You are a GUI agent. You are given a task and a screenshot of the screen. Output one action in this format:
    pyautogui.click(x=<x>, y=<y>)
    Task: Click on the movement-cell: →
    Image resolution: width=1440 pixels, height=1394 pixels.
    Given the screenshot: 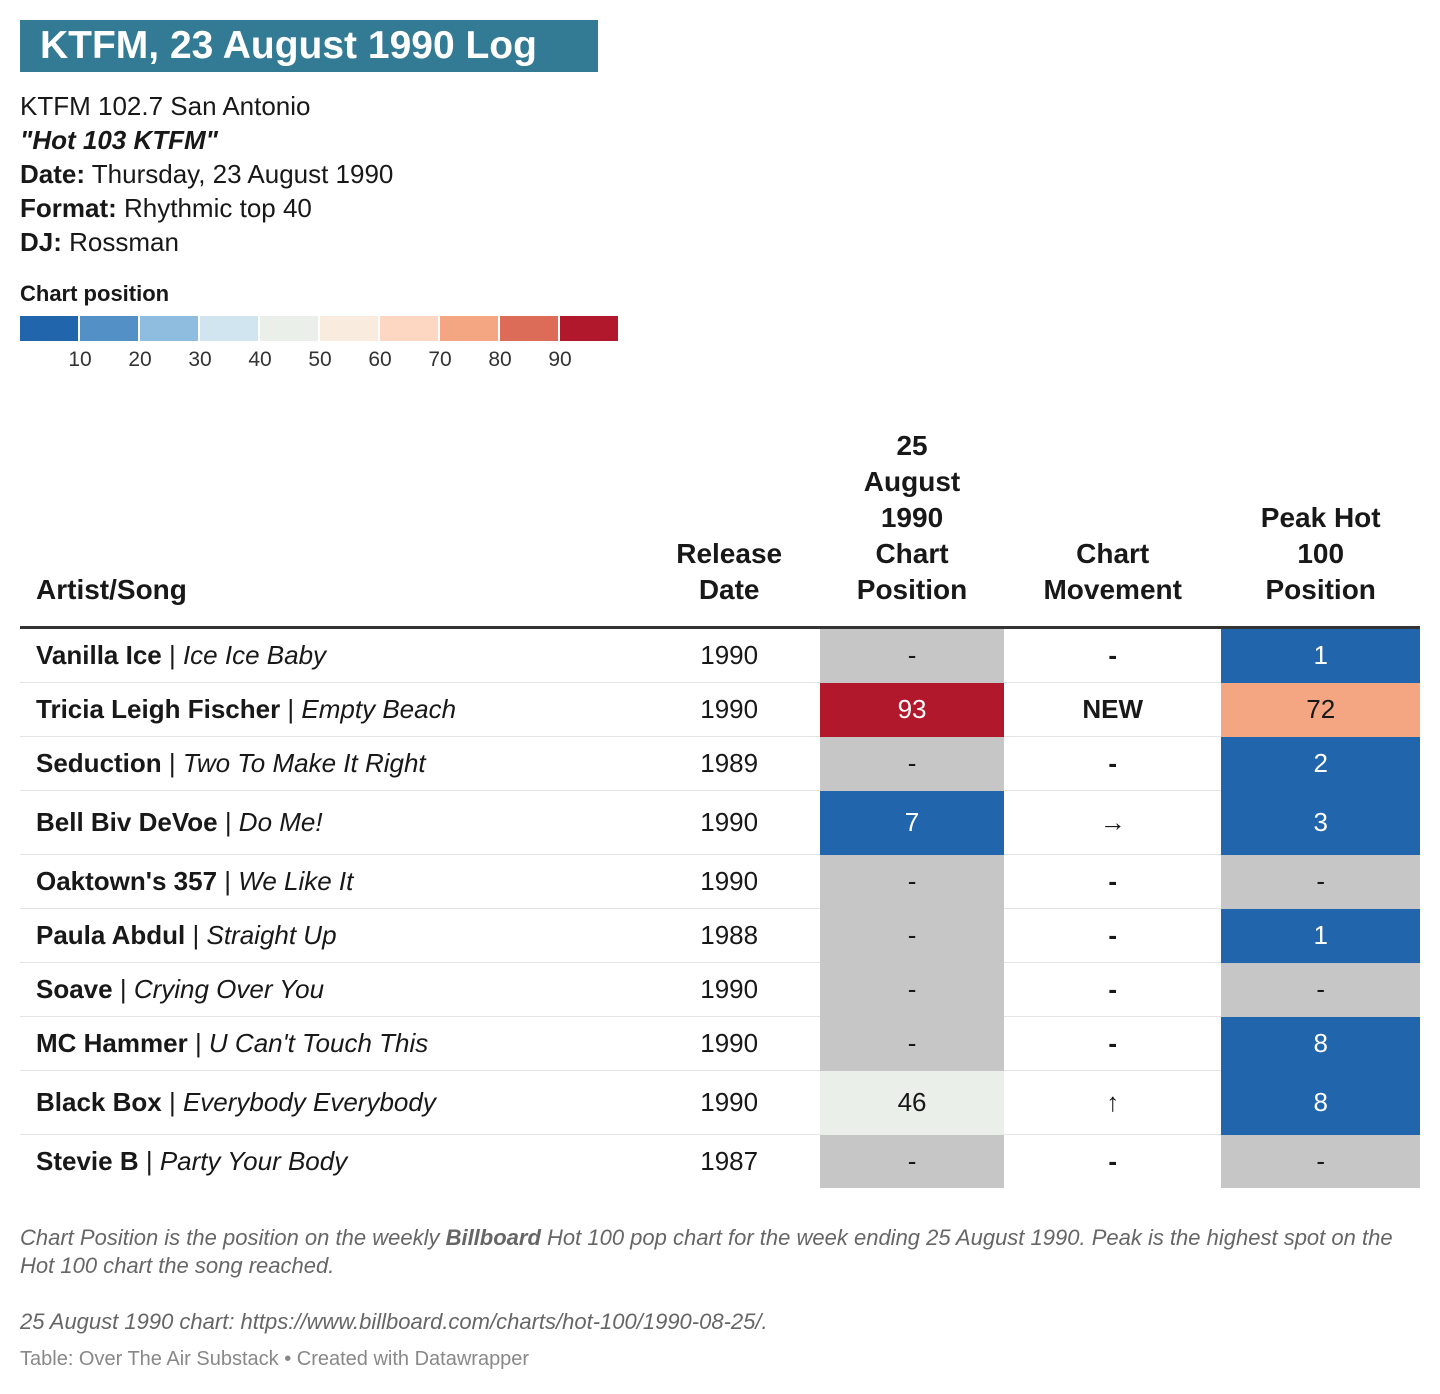 What is the action you would take?
    pyautogui.click(x=1113, y=822)
    